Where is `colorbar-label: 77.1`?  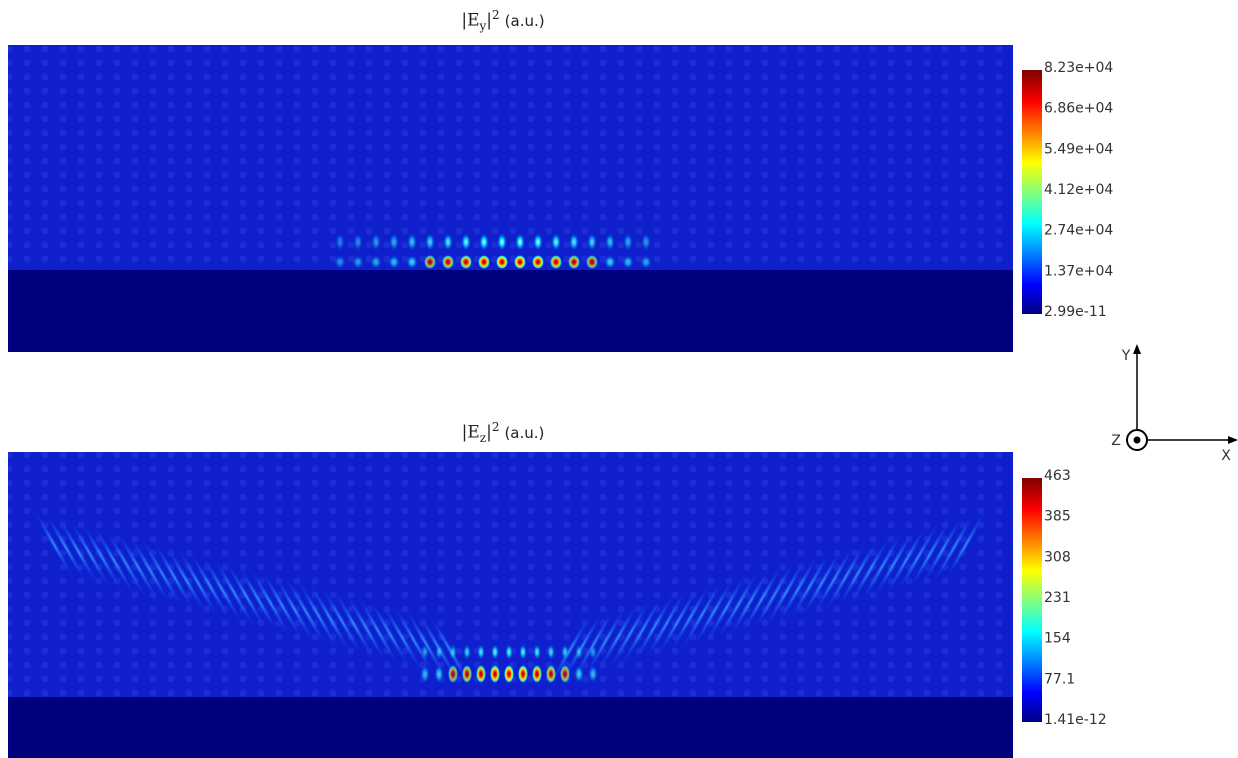 colorbar-label: 77.1 is located at coordinates (1059, 679).